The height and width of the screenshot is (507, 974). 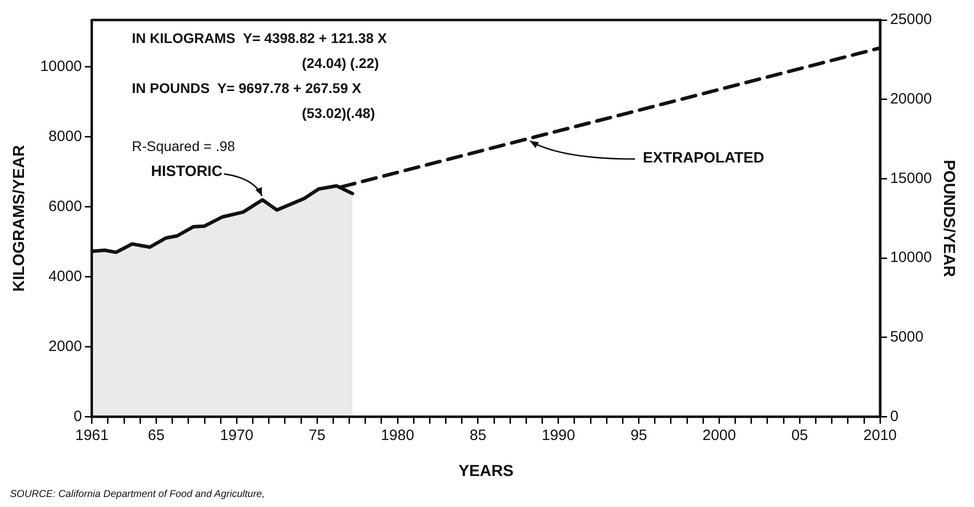 I want to click on y2-tick-label: 5000, so click(x=907, y=337).